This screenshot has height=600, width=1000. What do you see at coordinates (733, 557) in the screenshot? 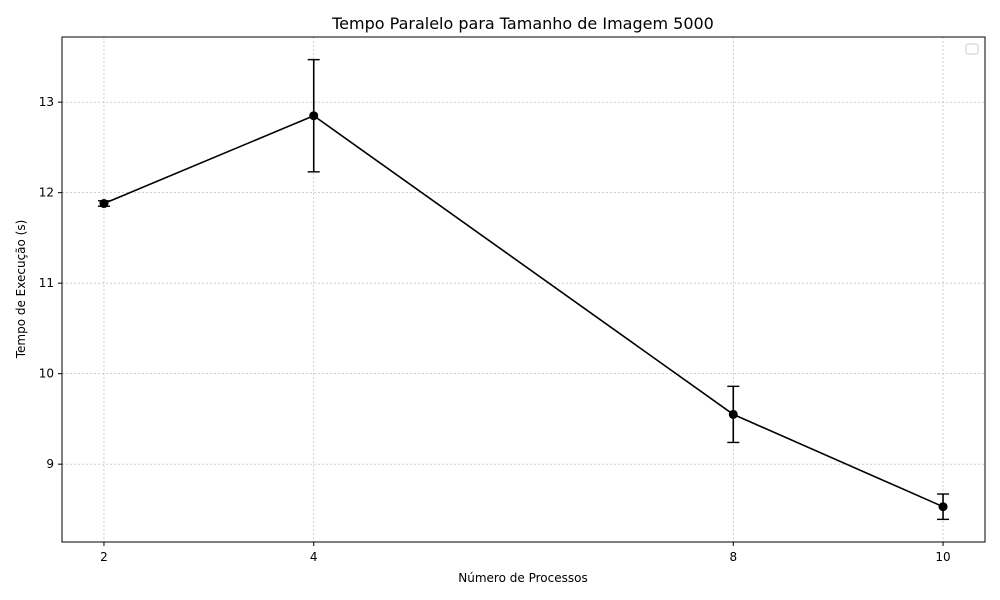
I see `x-tick-label: 8` at bounding box center [733, 557].